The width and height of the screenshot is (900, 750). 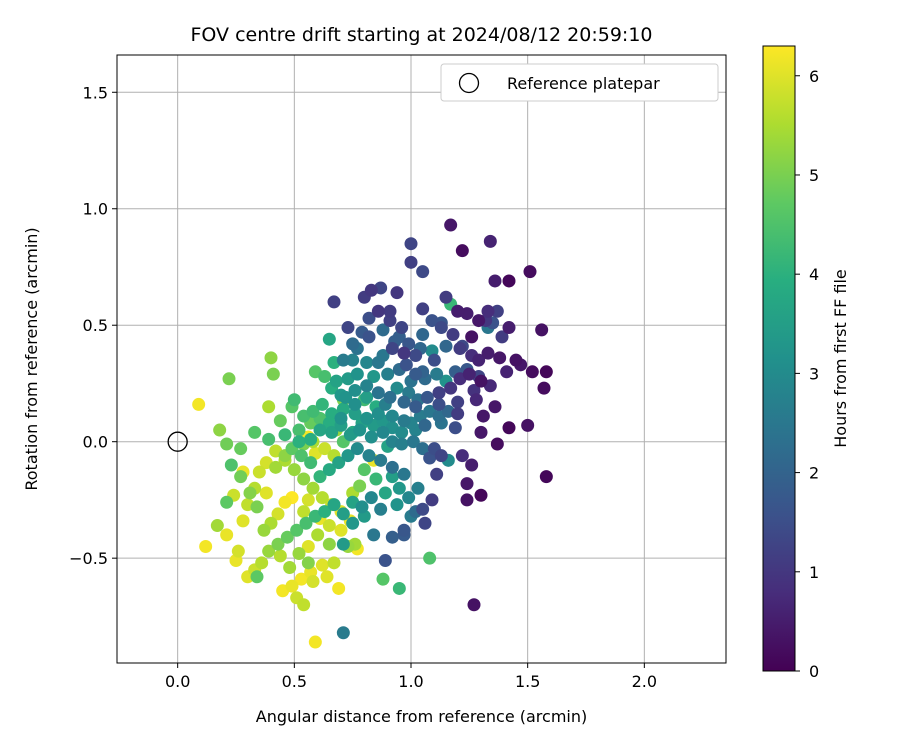 What do you see at coordinates (31, 358) in the screenshot?
I see `y-axis-label: Rotation from reference (arcmin)` at bounding box center [31, 358].